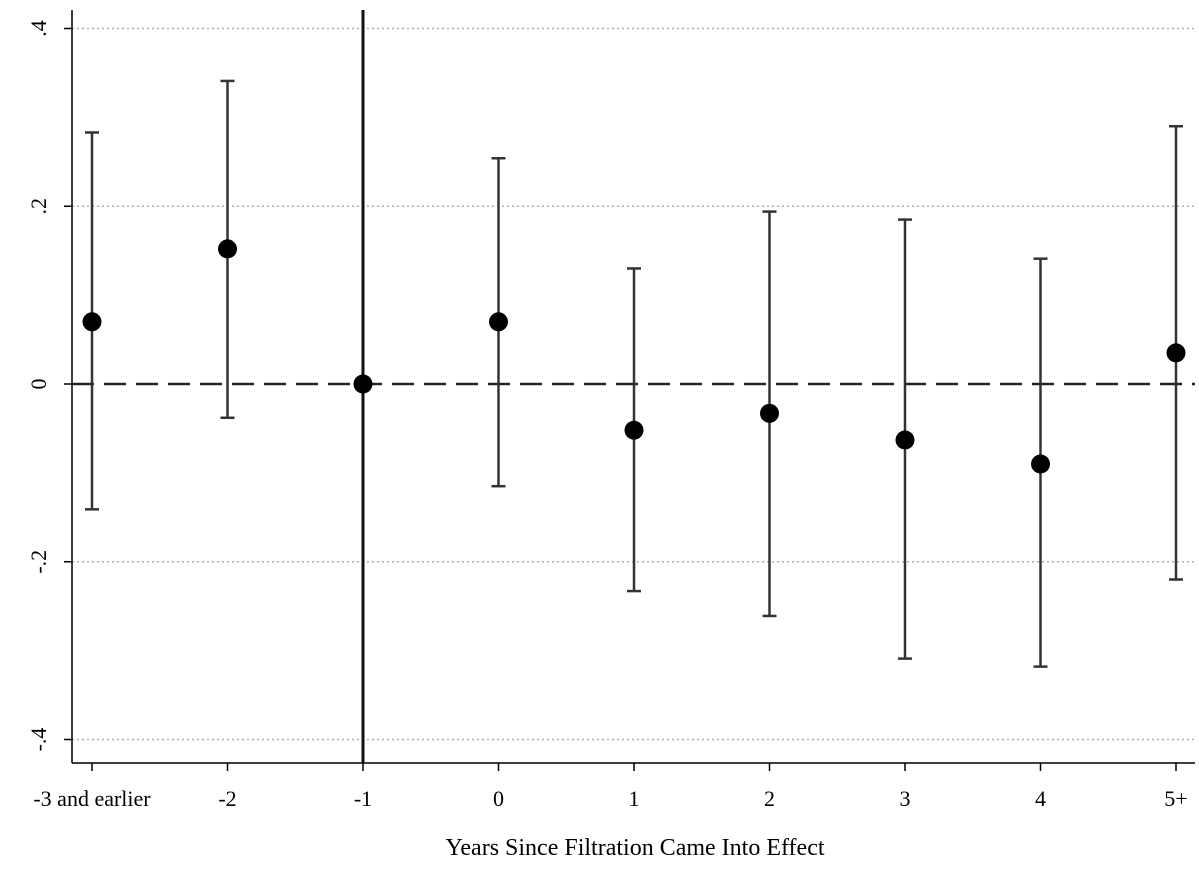 This screenshot has width=1199, height=872. What do you see at coordinates (1175, 798) in the screenshot?
I see `x-tick-label: 5+` at bounding box center [1175, 798].